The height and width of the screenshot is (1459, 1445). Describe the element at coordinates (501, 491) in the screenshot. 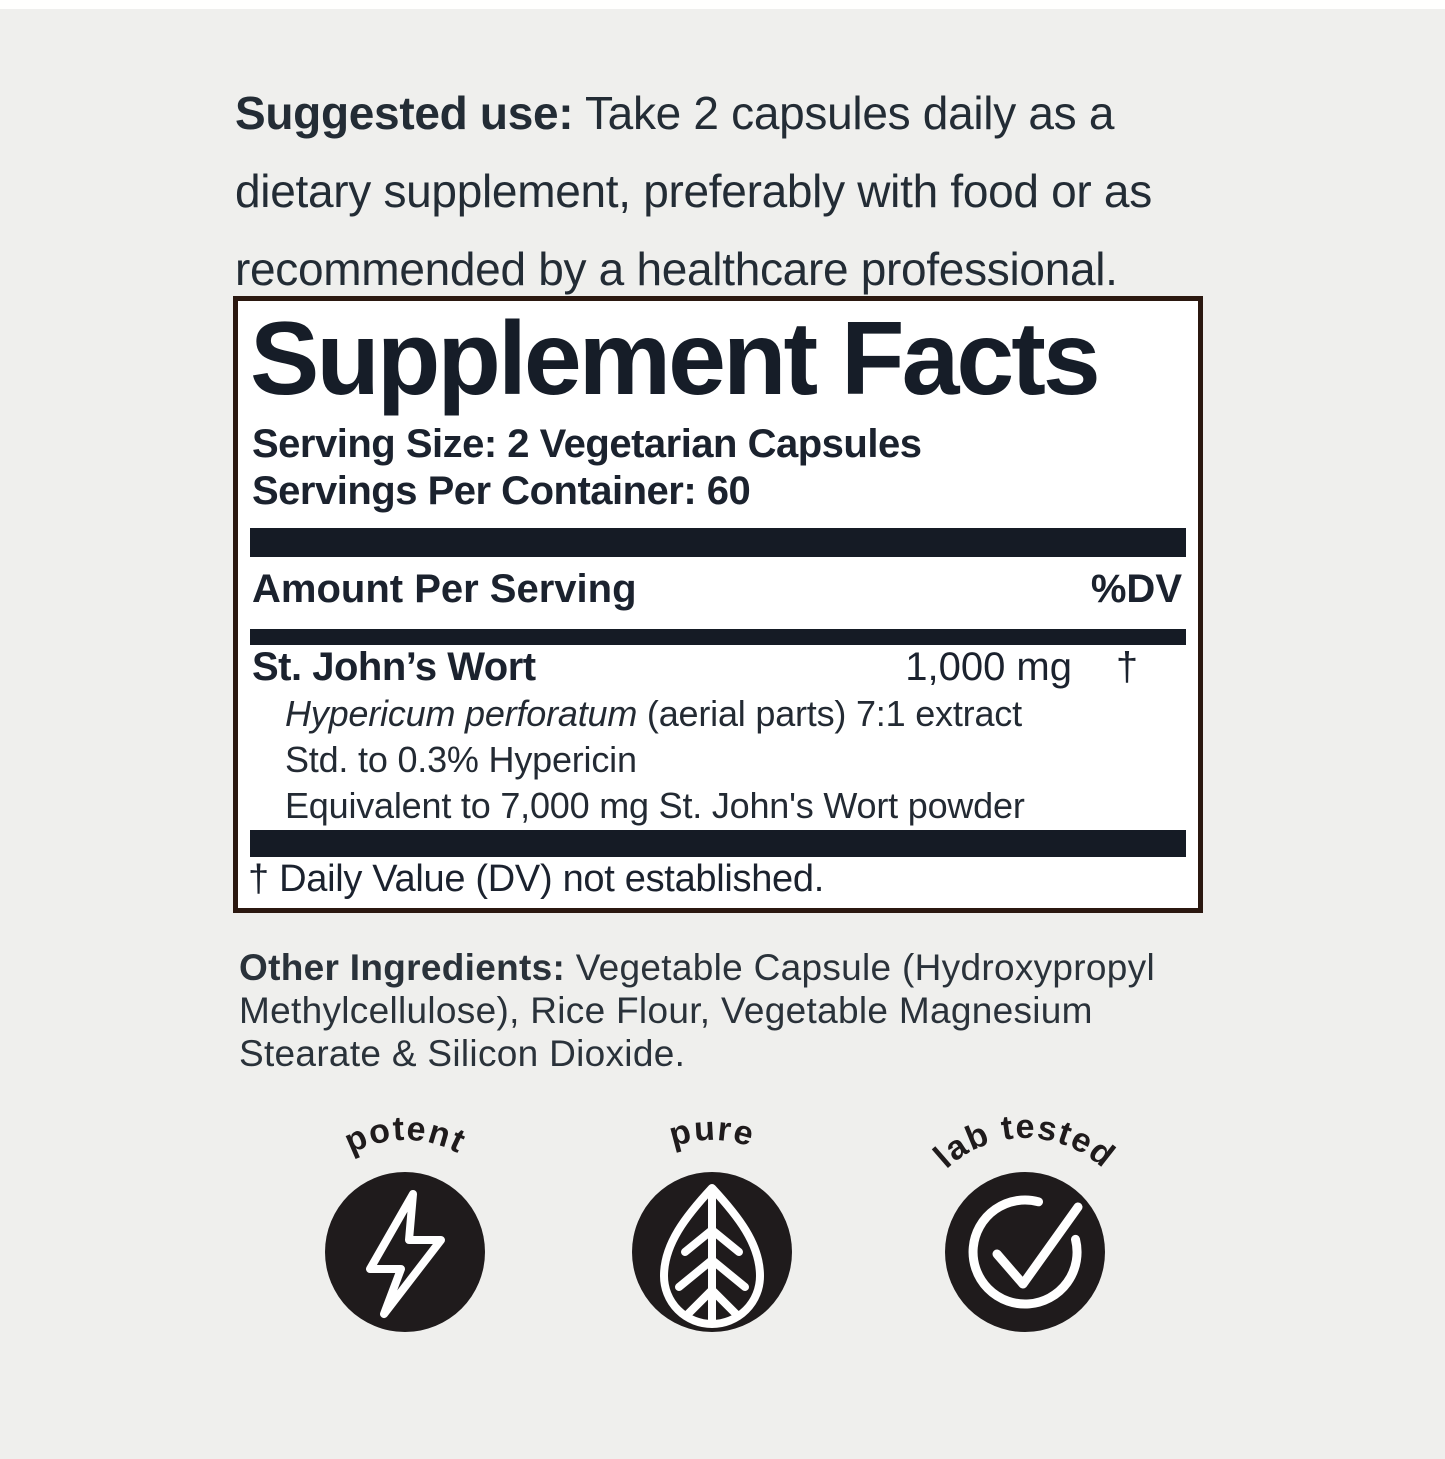

I see `servings-per-container: Servings Per Container: 60` at that location.